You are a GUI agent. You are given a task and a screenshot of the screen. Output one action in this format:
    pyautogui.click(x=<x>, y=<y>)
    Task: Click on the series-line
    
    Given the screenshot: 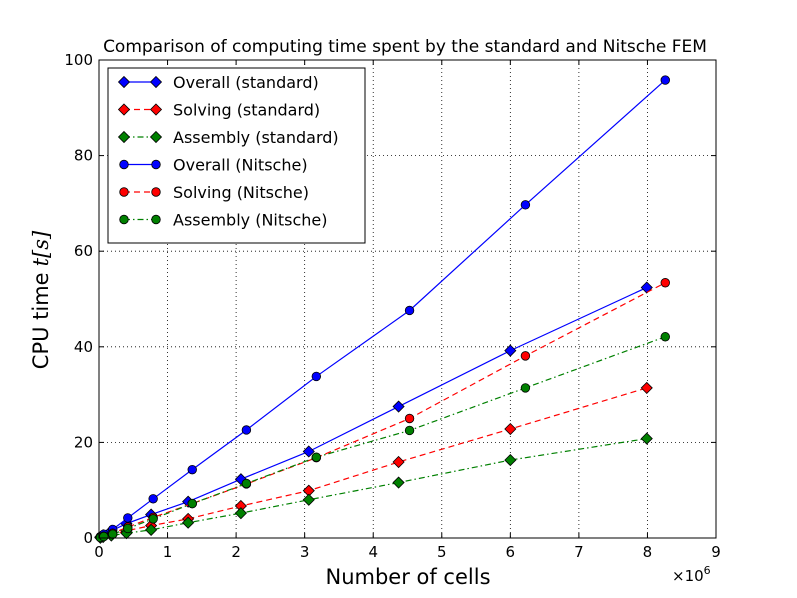 What is the action you would take?
    pyautogui.click(x=373, y=488)
    